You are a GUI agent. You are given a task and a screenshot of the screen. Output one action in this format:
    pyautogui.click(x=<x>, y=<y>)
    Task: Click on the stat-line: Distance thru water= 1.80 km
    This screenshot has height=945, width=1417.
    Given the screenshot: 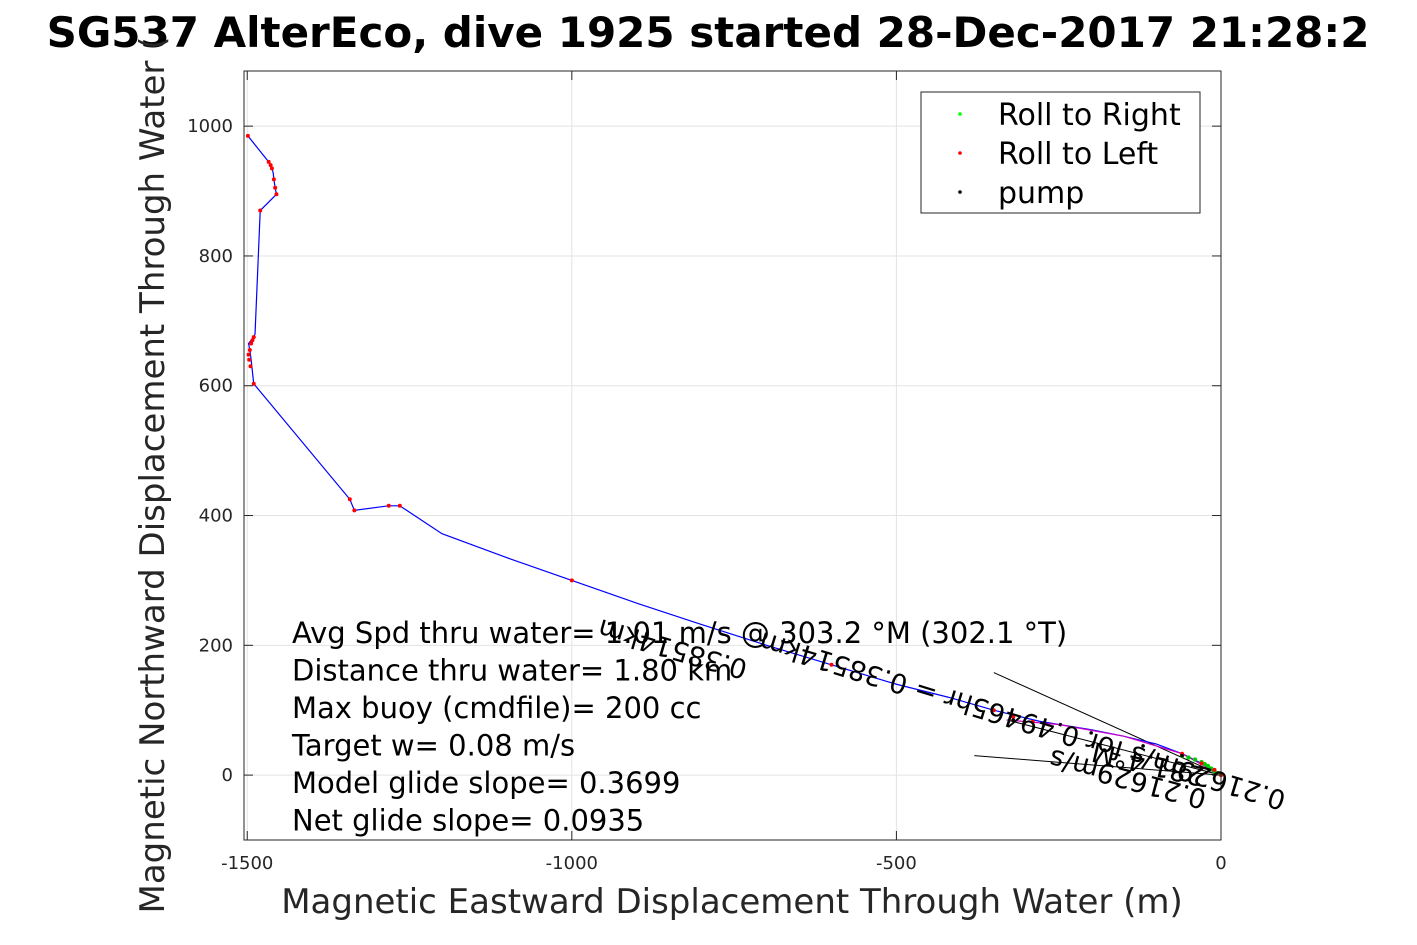 What is the action you would take?
    pyautogui.click(x=512, y=671)
    